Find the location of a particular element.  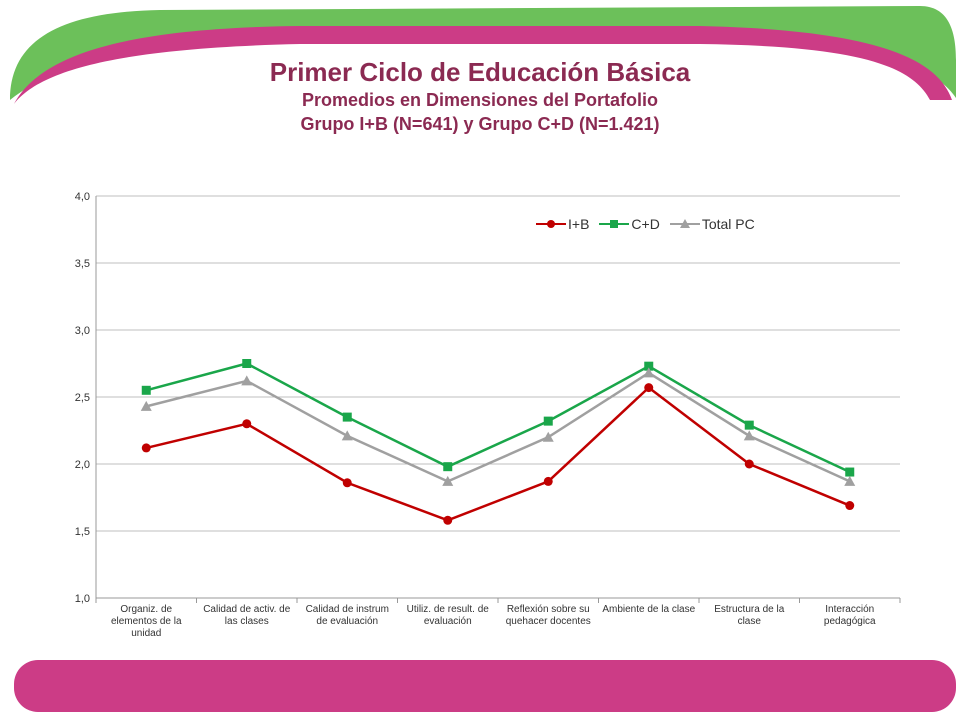

legend-item-ib: I+B is located at coordinates (562, 224).